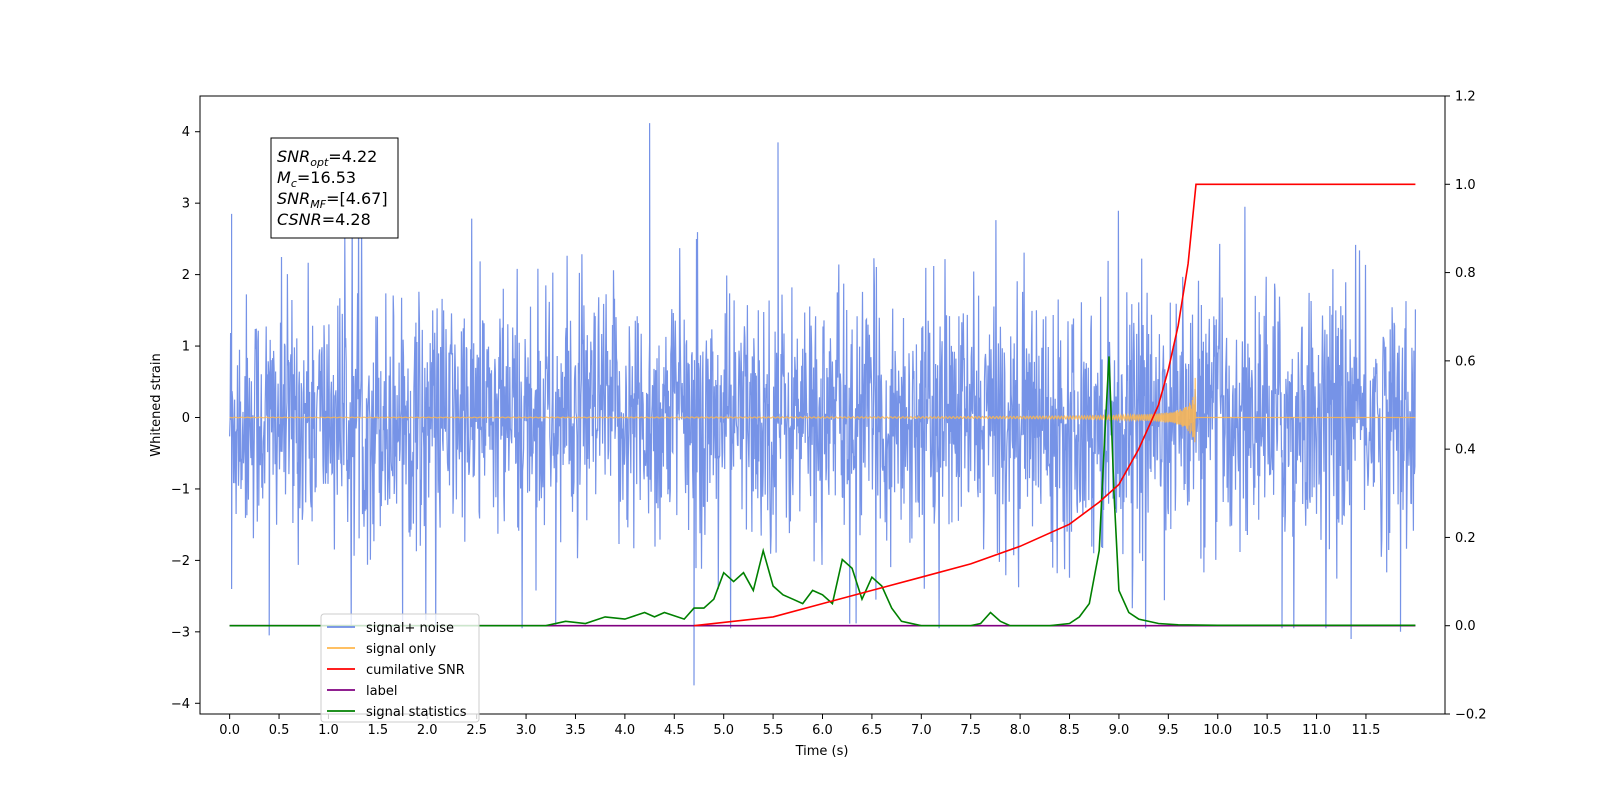 The height and width of the screenshot is (800, 1600). What do you see at coordinates (1465, 626) in the screenshot?
I see `y2-tick-label: 0.0` at bounding box center [1465, 626].